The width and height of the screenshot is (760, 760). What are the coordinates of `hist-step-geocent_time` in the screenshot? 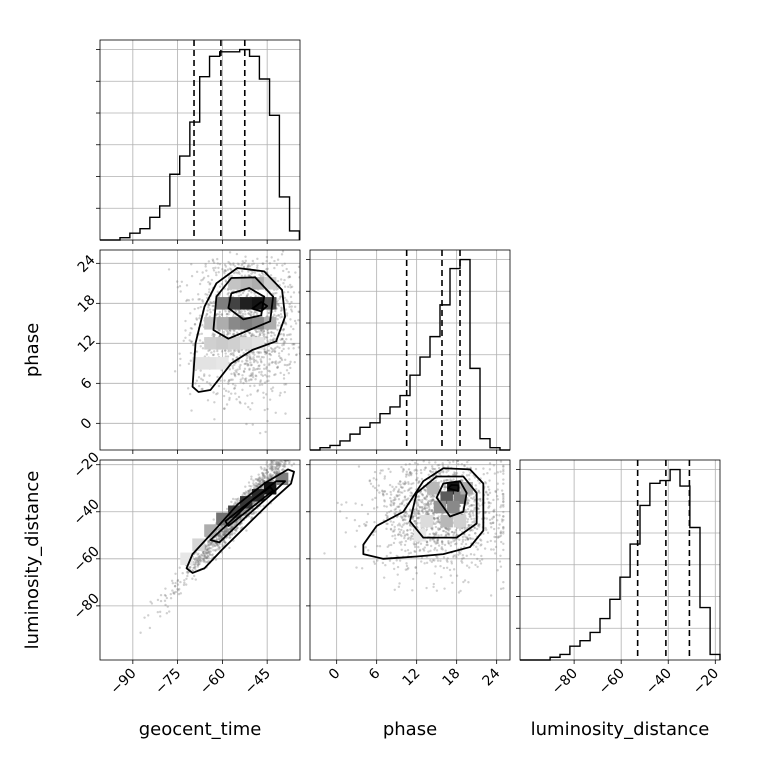 It's located at (200, 144).